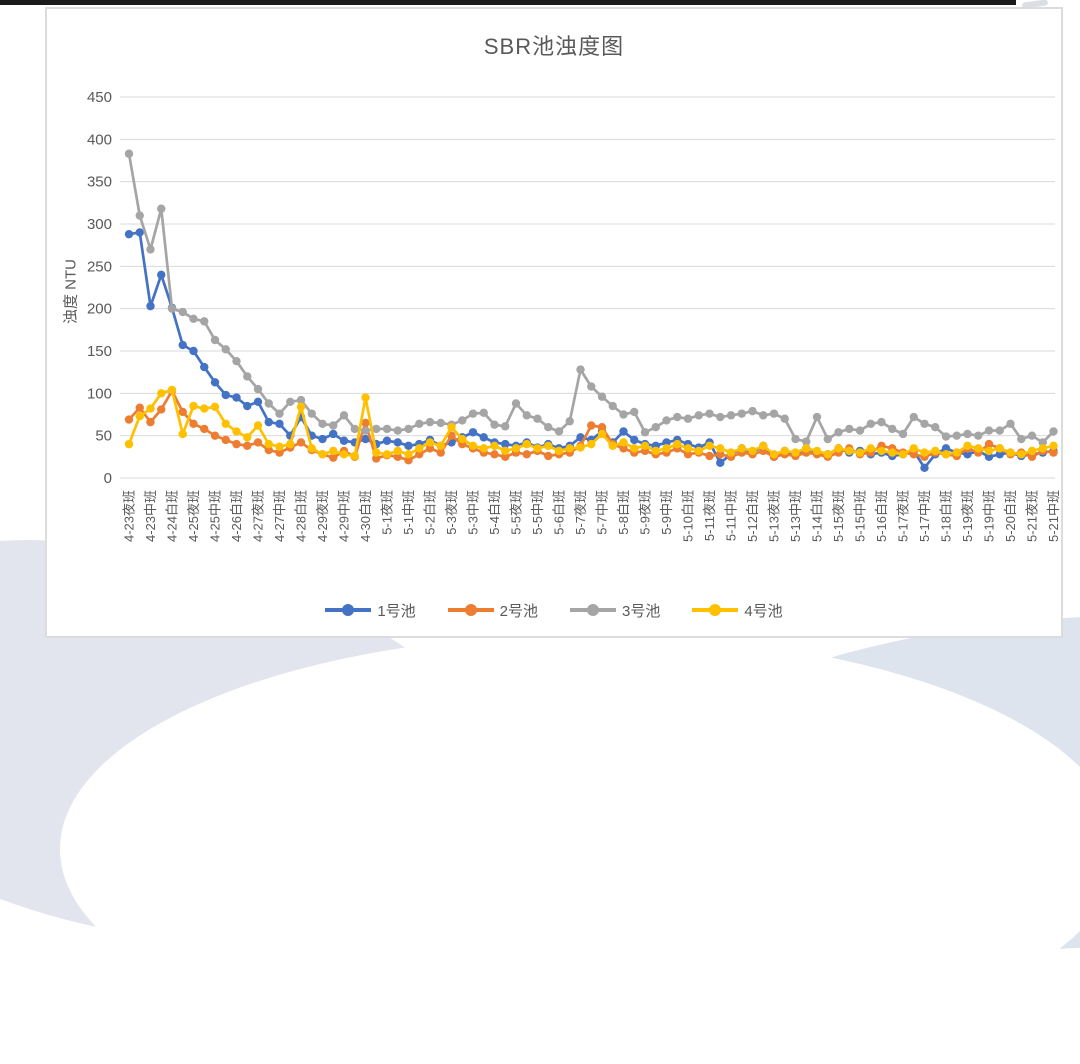 Image resolution: width=1080 pixels, height=1064 pixels. Describe the element at coordinates (580, 512) in the screenshot. I see `x-axis-tick-label: 5-7夜班` at that location.